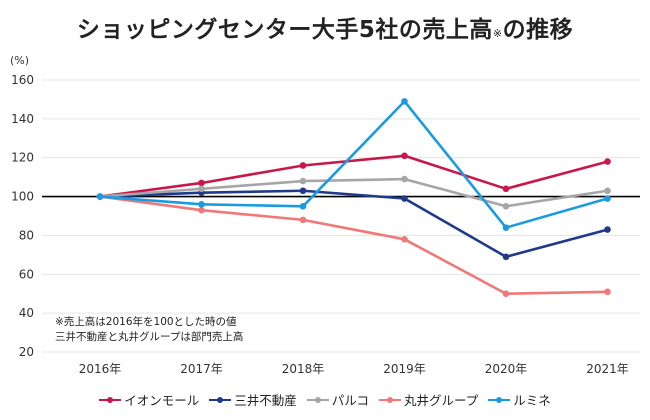 The width and height of the screenshot is (650, 420). What do you see at coordinates (162, 400) in the screenshot?
I see `legend-label: イオンモール` at bounding box center [162, 400].